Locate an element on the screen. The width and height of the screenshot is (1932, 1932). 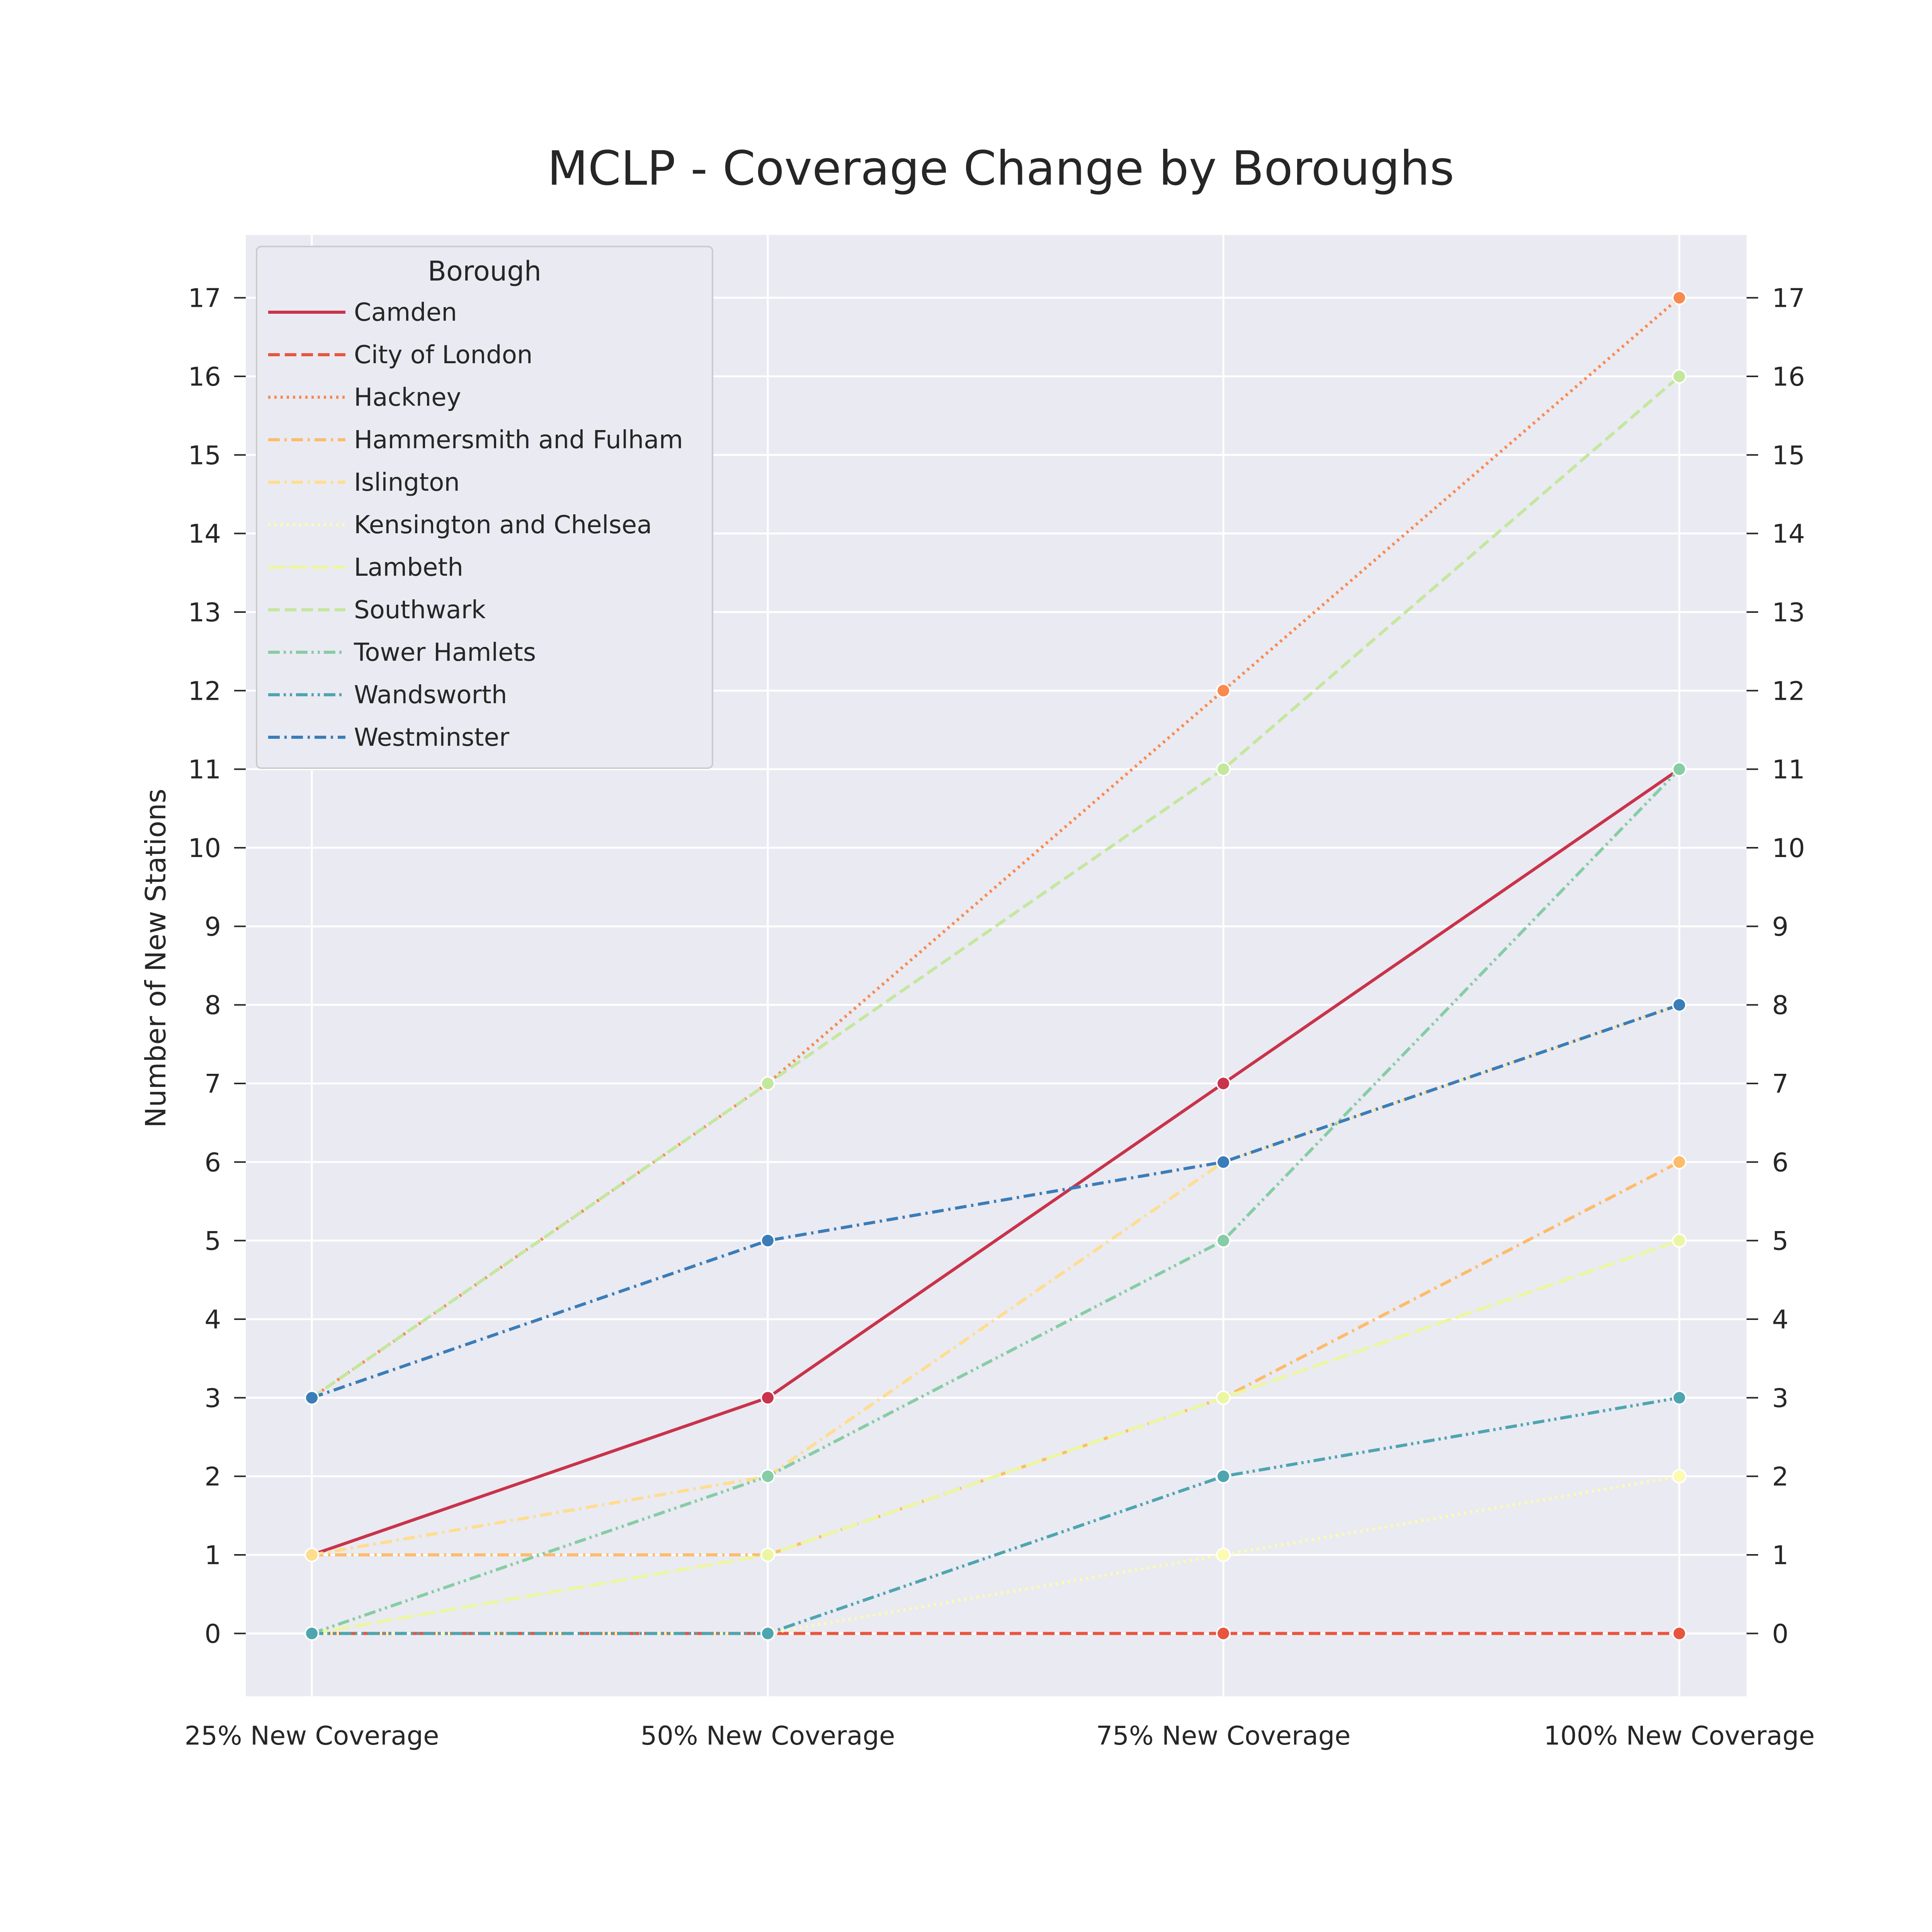
y-tick-label-left-11: 11 is located at coordinates (205, 770).